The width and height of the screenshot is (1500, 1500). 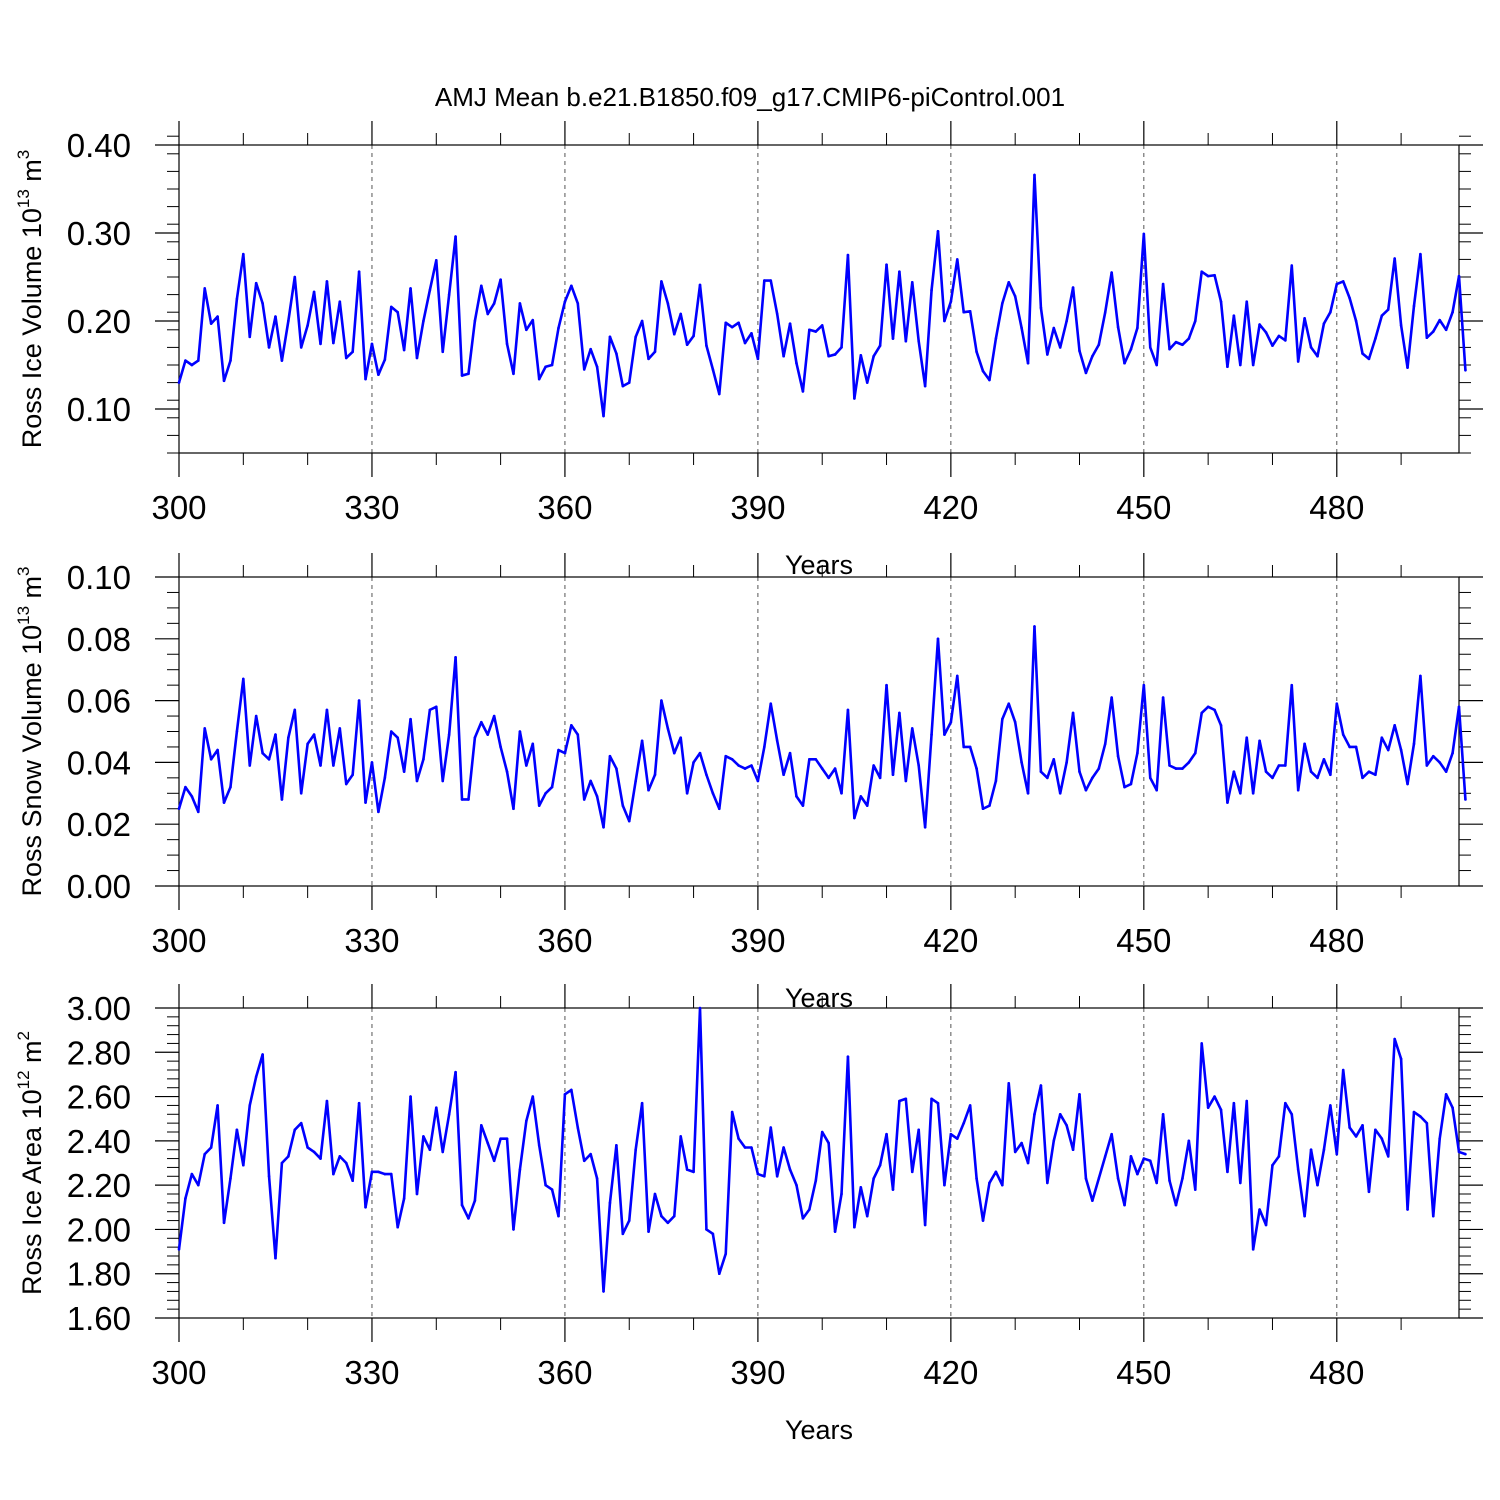 What do you see at coordinates (99, 577) in the screenshot?
I see `y-tick-label: 0.10` at bounding box center [99, 577].